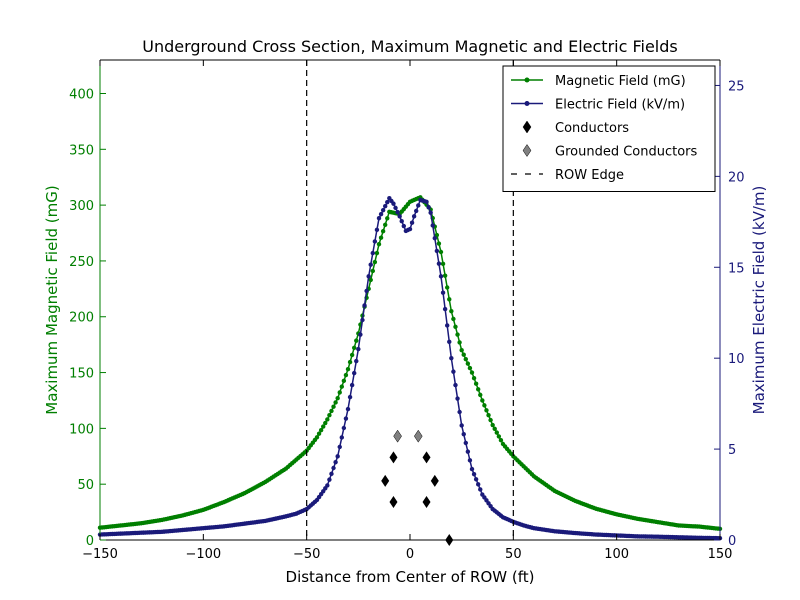 This screenshot has width=800, height=600. Describe the element at coordinates (620, 105) in the screenshot. I see `legend-label: Electric Field (kV/m)` at that location.